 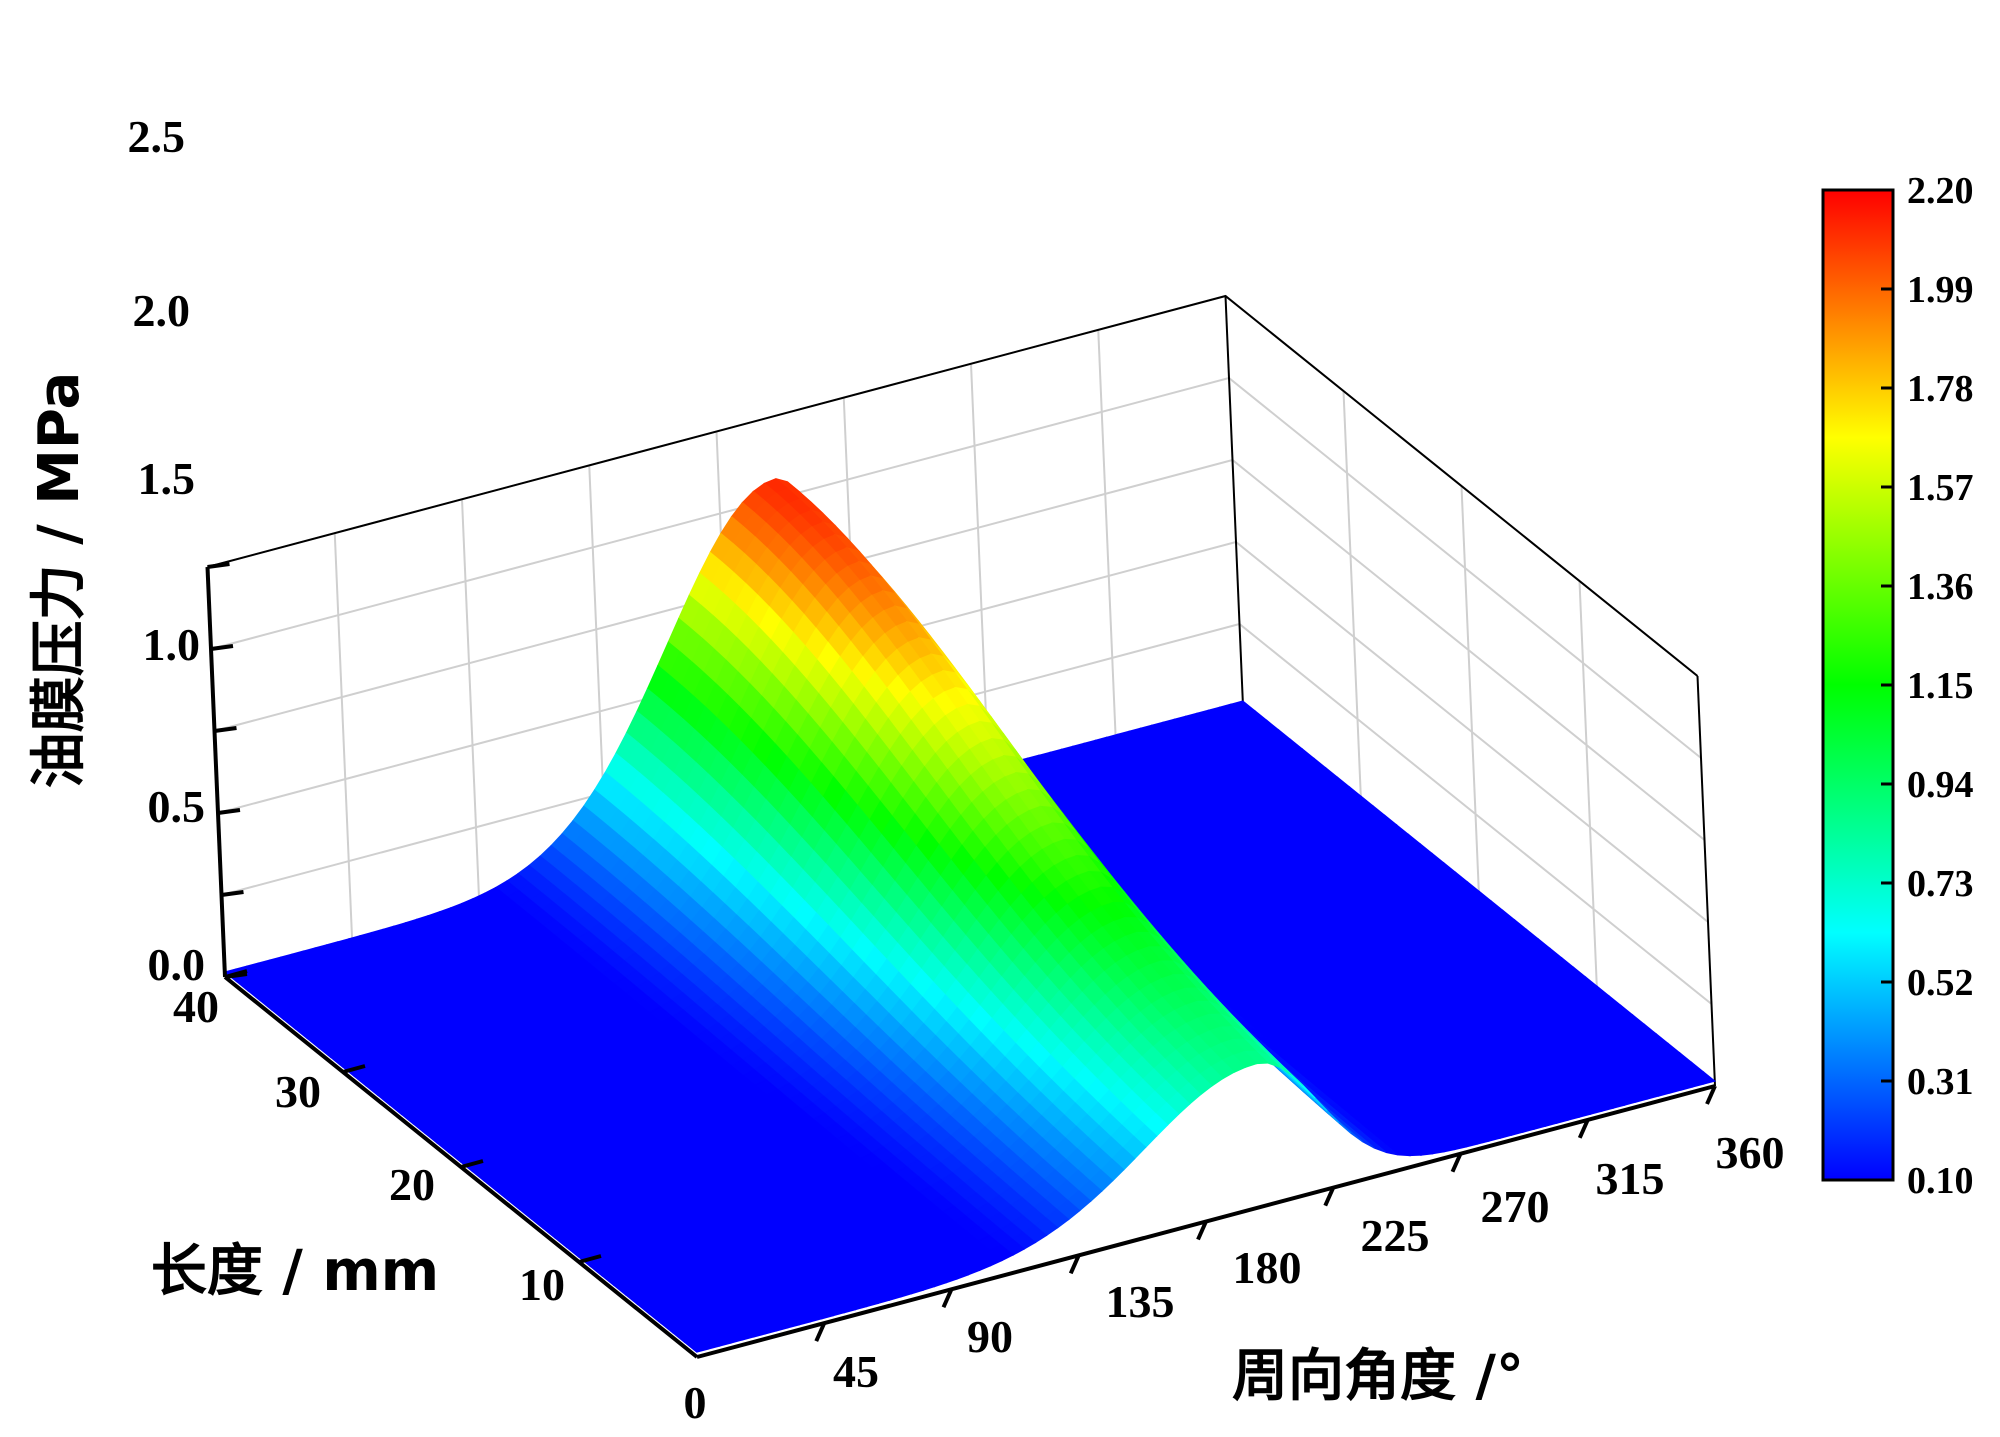 I want to click on x-axis-ticks: 45 90 135 180 225 270 315 360, so click(x=1309, y=1262).